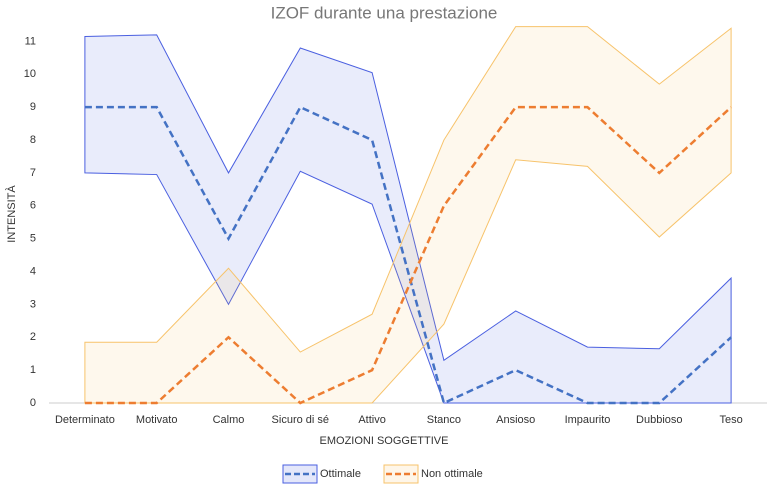  What do you see at coordinates (33, 239) in the screenshot?
I see `y-tick-label: 5` at bounding box center [33, 239].